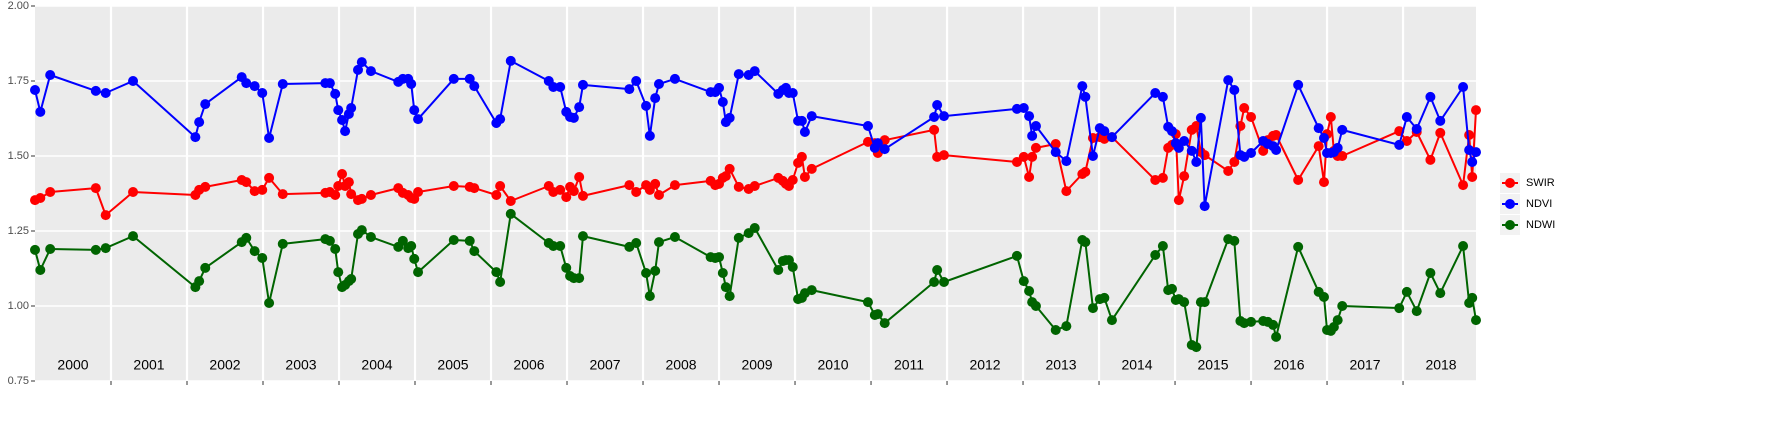 The height and width of the screenshot is (442, 1773). I want to click on year-label: 2018, so click(1440, 365).